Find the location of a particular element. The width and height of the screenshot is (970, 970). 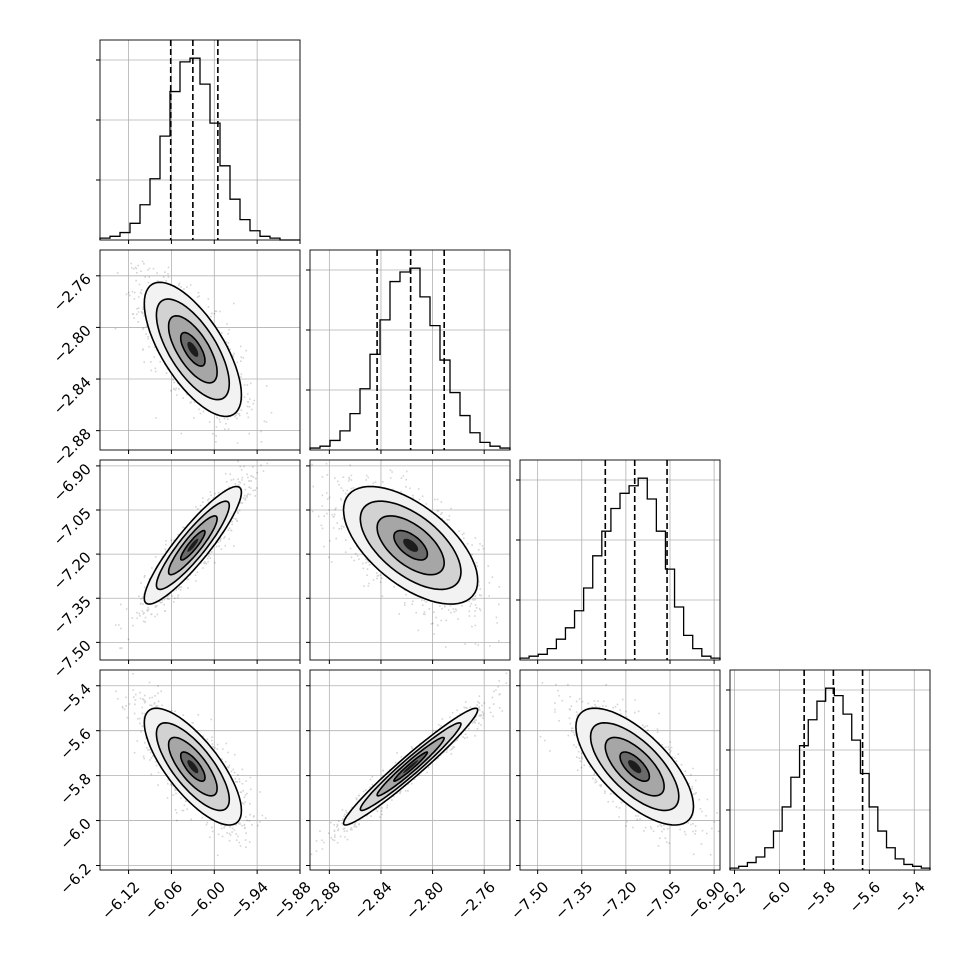

y-tick-label: −2.76 is located at coordinates (72, 292).